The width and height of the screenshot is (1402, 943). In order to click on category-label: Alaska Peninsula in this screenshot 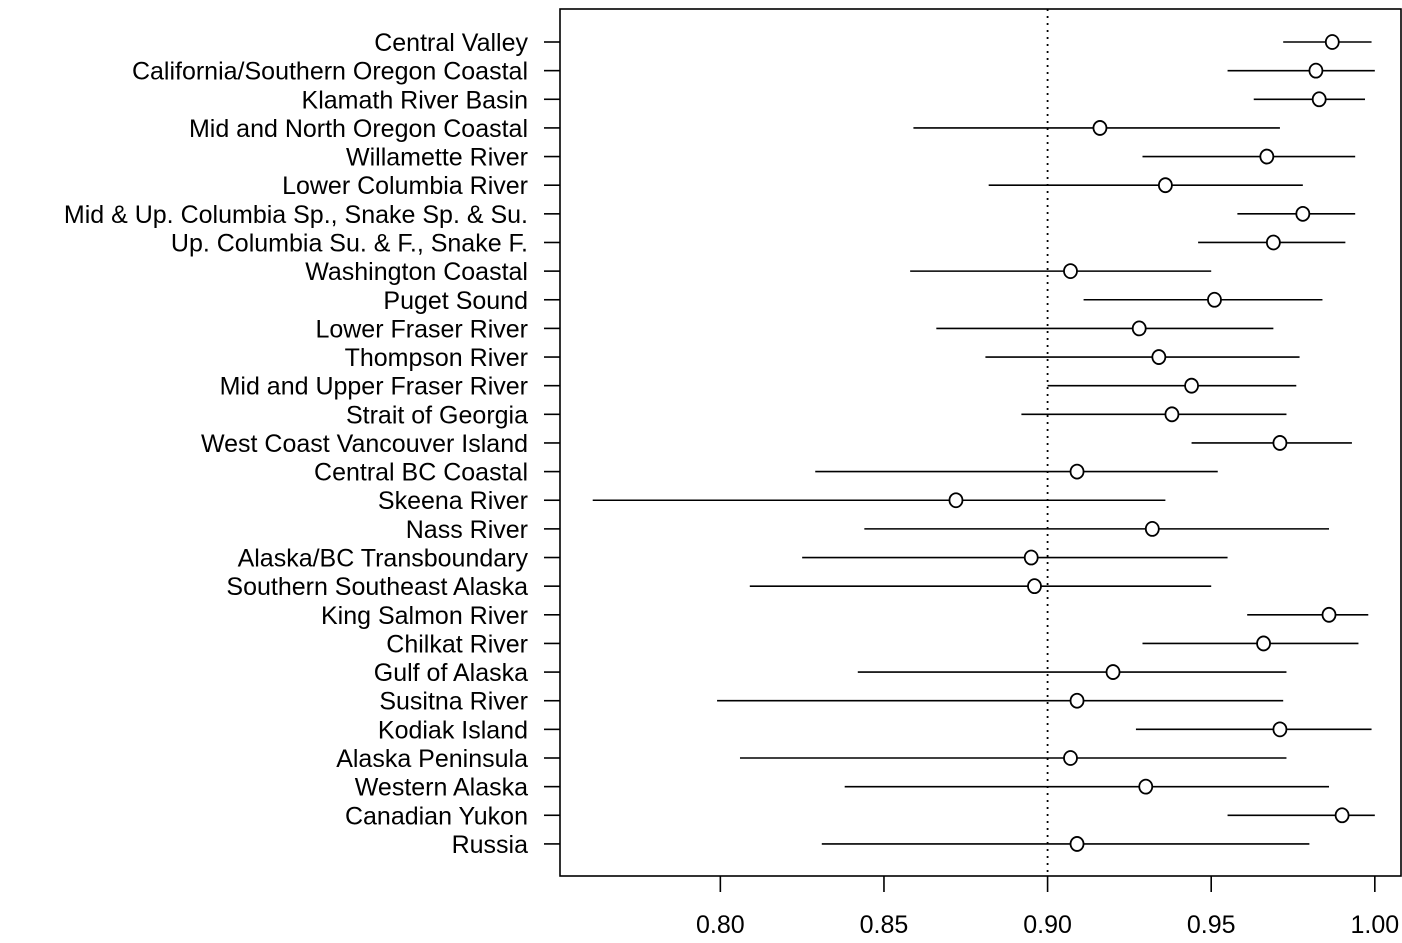, I will do `click(432, 759)`.